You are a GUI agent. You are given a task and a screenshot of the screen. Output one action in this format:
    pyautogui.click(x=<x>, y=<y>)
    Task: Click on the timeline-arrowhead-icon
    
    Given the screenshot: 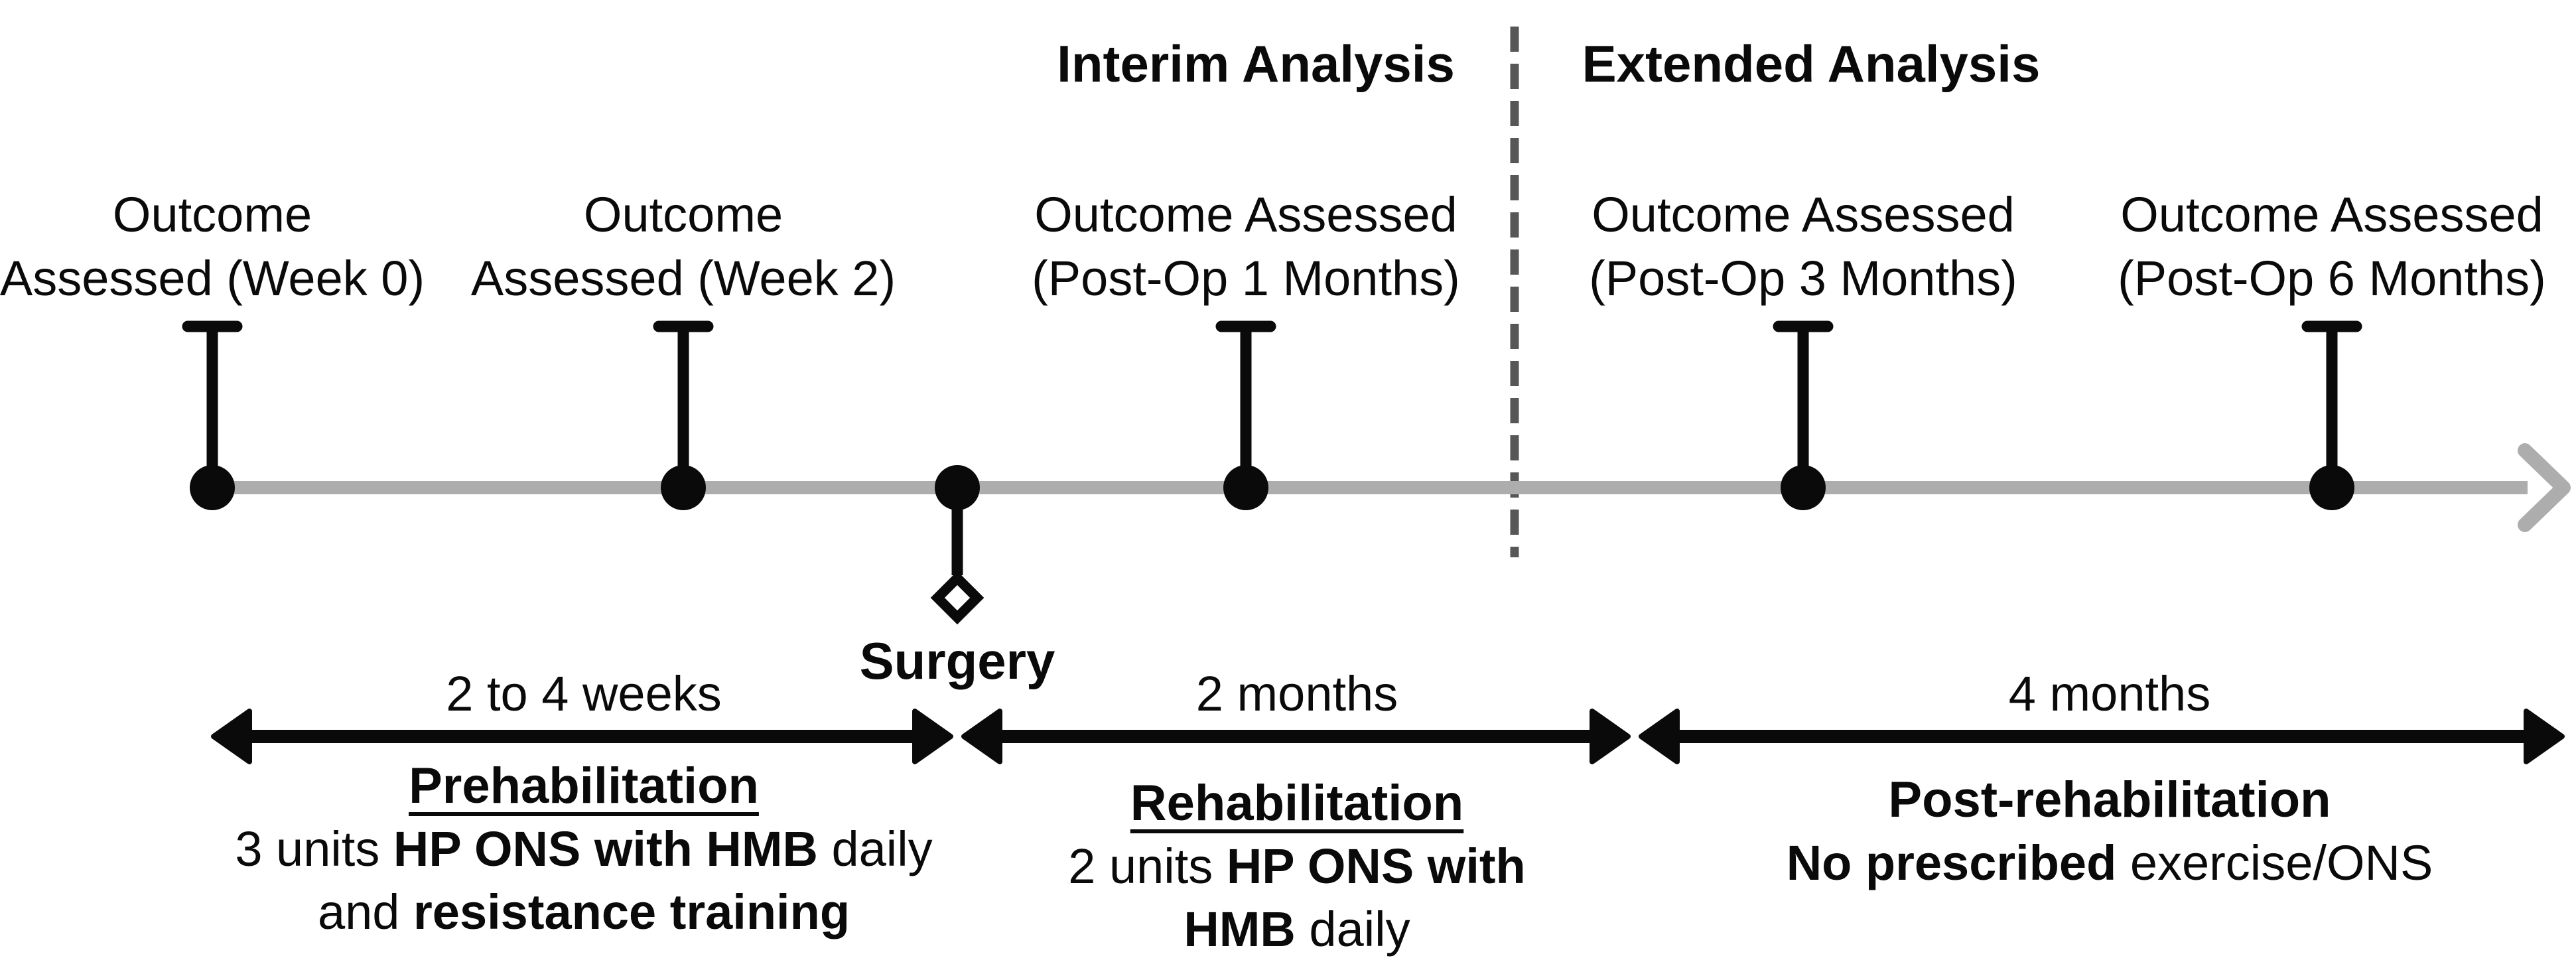 What is the action you would take?
    pyautogui.click(x=2544, y=487)
    